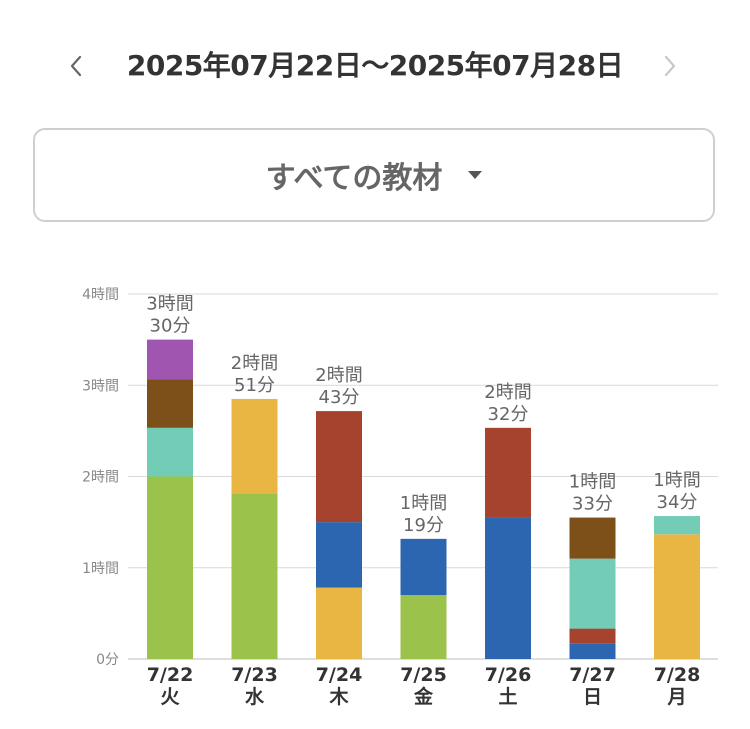 Image resolution: width=750 pixels, height=729 pixels. What do you see at coordinates (254, 675) in the screenshot?
I see `x-date-label: 7/23` at bounding box center [254, 675].